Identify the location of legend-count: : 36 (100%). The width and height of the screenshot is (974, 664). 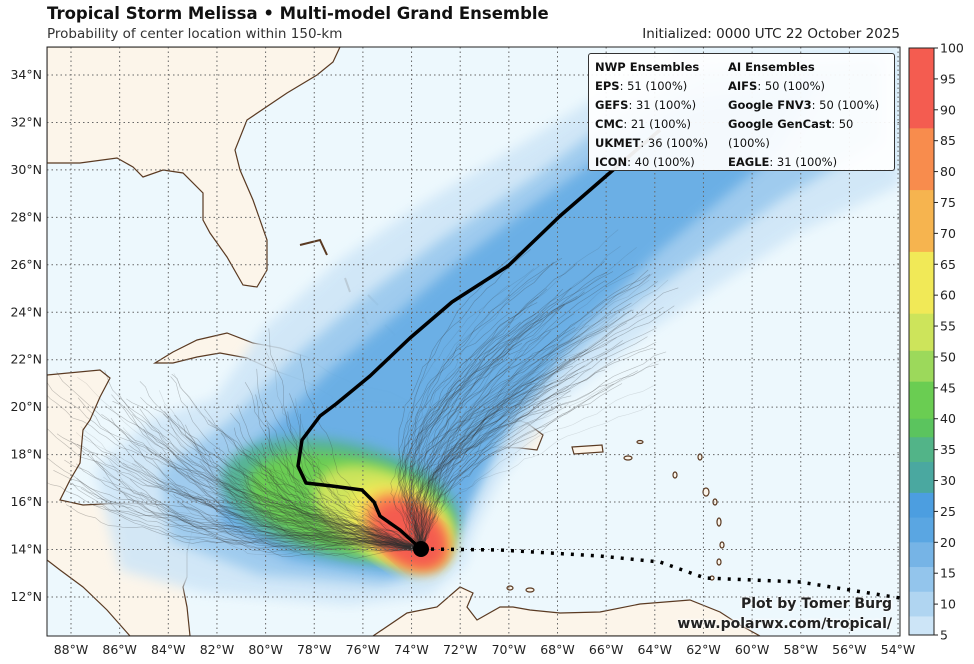
(674, 143).